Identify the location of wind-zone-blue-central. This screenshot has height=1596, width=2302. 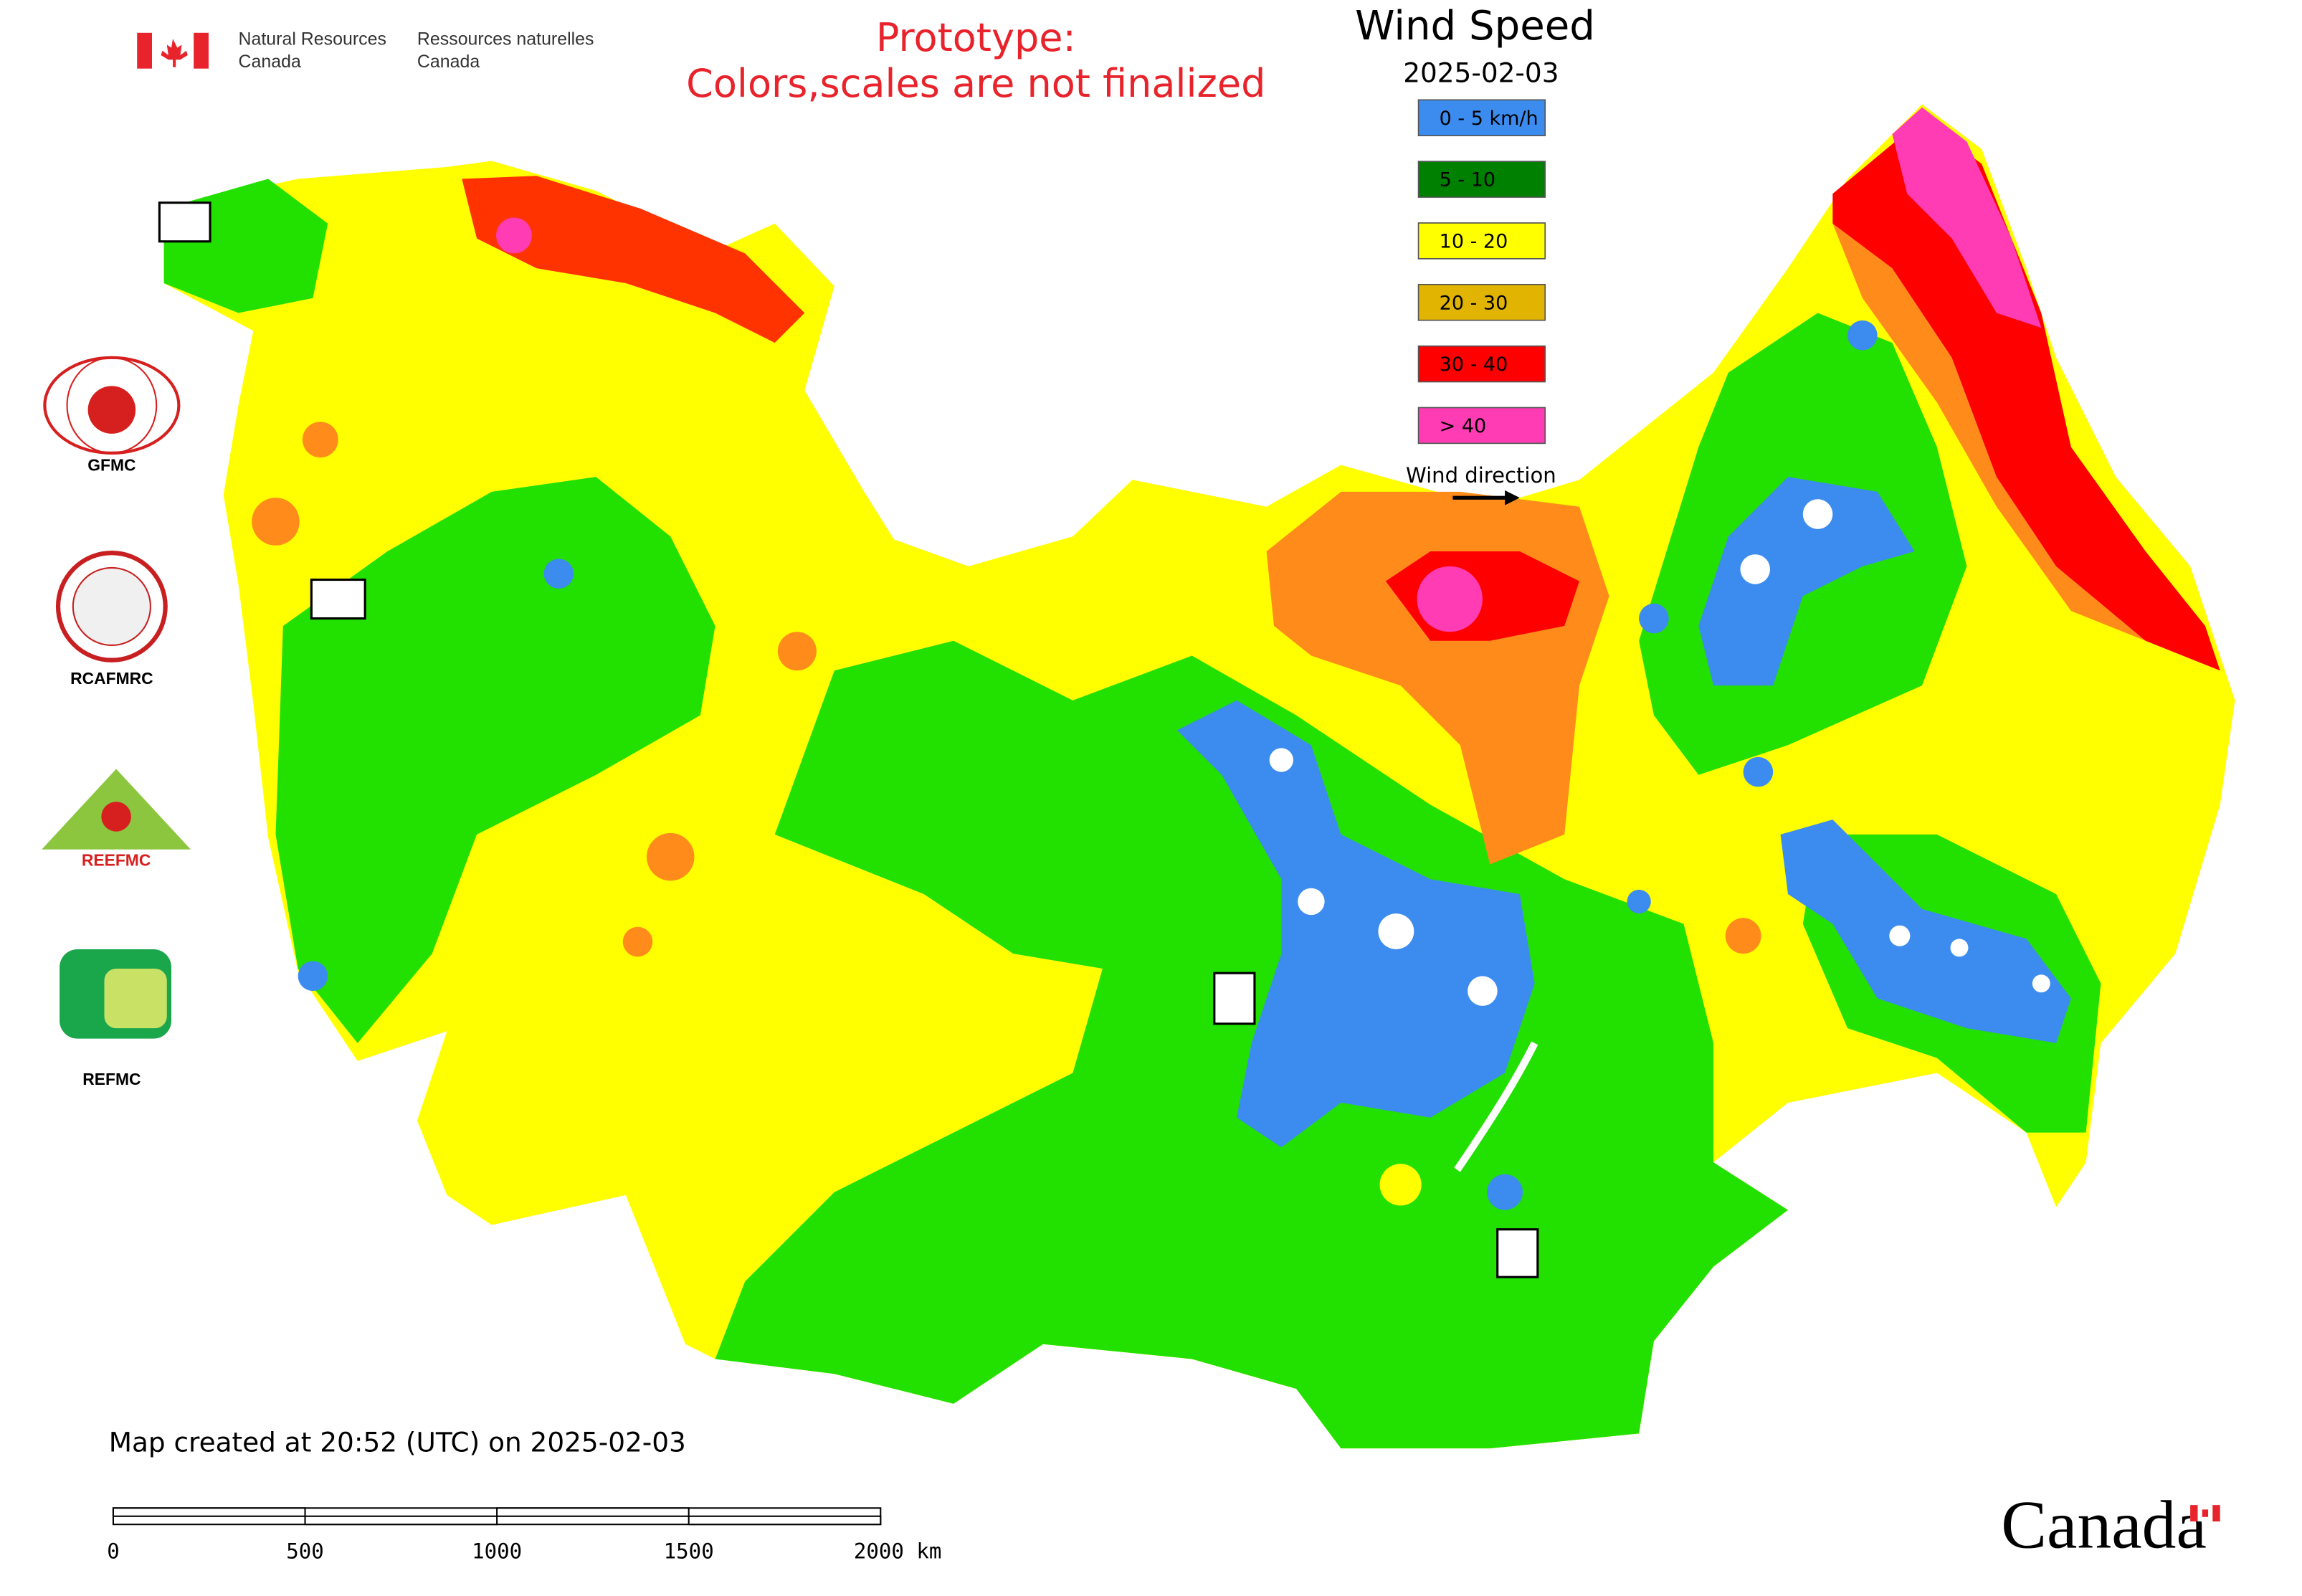
(1356, 924).